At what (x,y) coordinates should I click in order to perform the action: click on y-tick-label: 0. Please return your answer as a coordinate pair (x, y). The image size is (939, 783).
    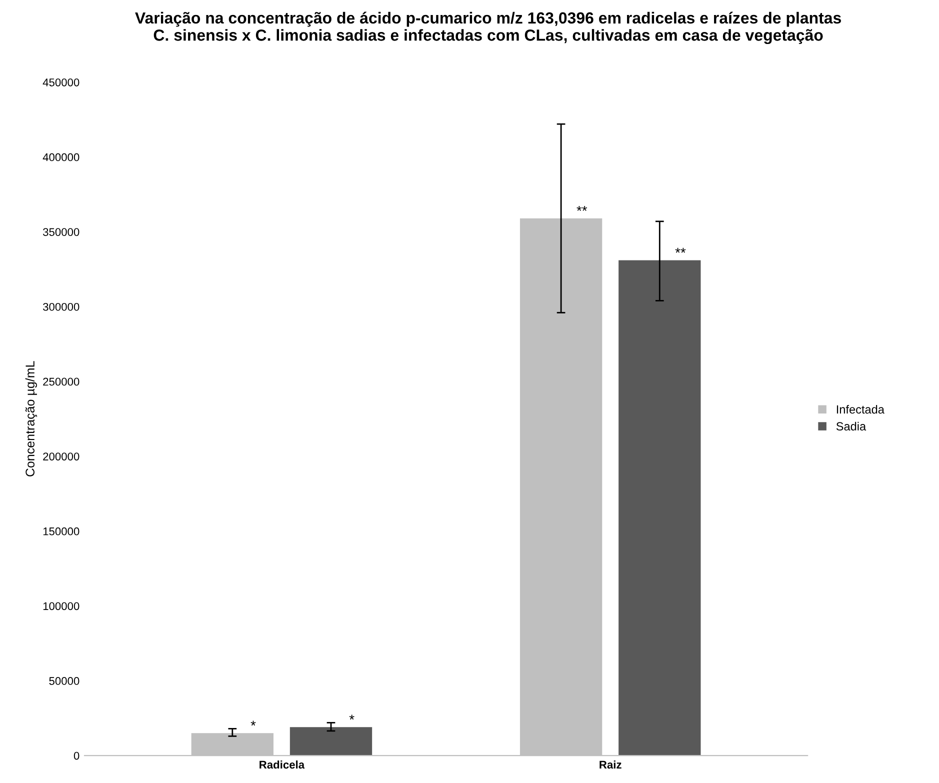
    Looking at the image, I should click on (77, 756).